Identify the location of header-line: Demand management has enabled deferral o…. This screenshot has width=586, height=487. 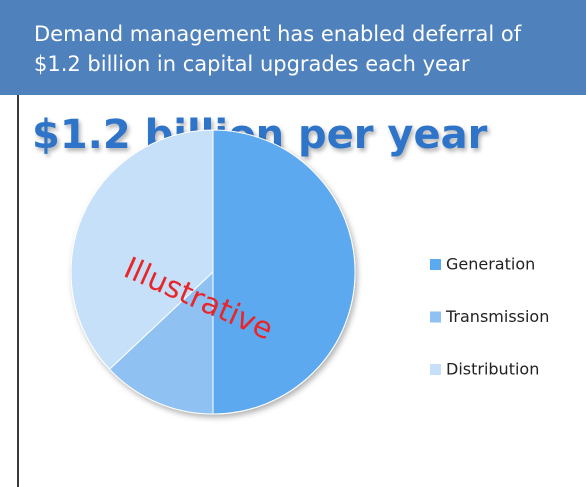
(278, 34).